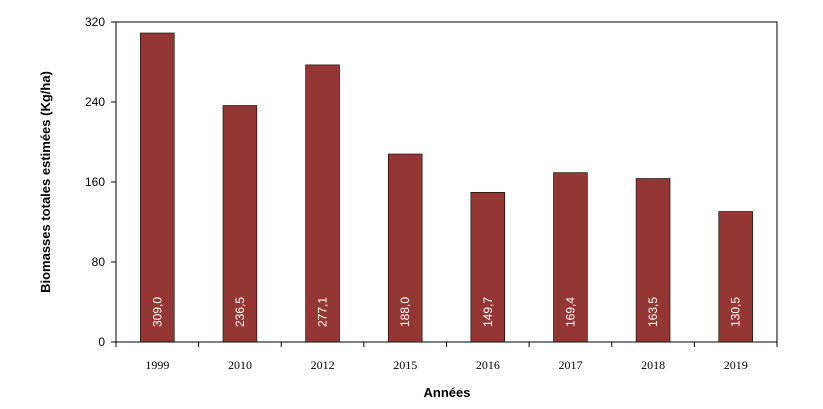  What do you see at coordinates (446, 312) in the screenshot?
I see `data-labels: 309,0 236,5 277,1 188,0 149,7 169,4 163,5 130,5` at bounding box center [446, 312].